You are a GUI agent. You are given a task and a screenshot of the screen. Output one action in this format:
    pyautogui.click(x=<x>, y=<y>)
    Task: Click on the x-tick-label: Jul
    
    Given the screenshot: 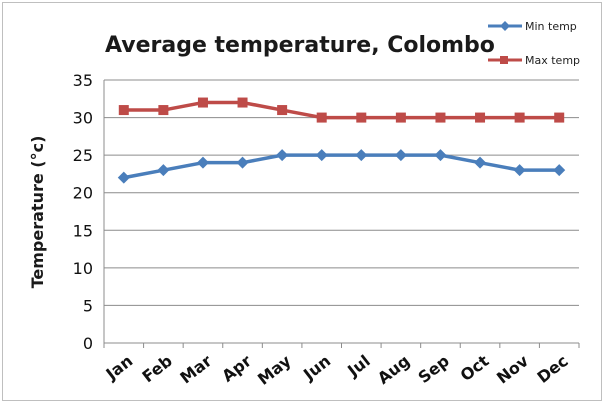 What is the action you would take?
    pyautogui.click(x=358, y=366)
    